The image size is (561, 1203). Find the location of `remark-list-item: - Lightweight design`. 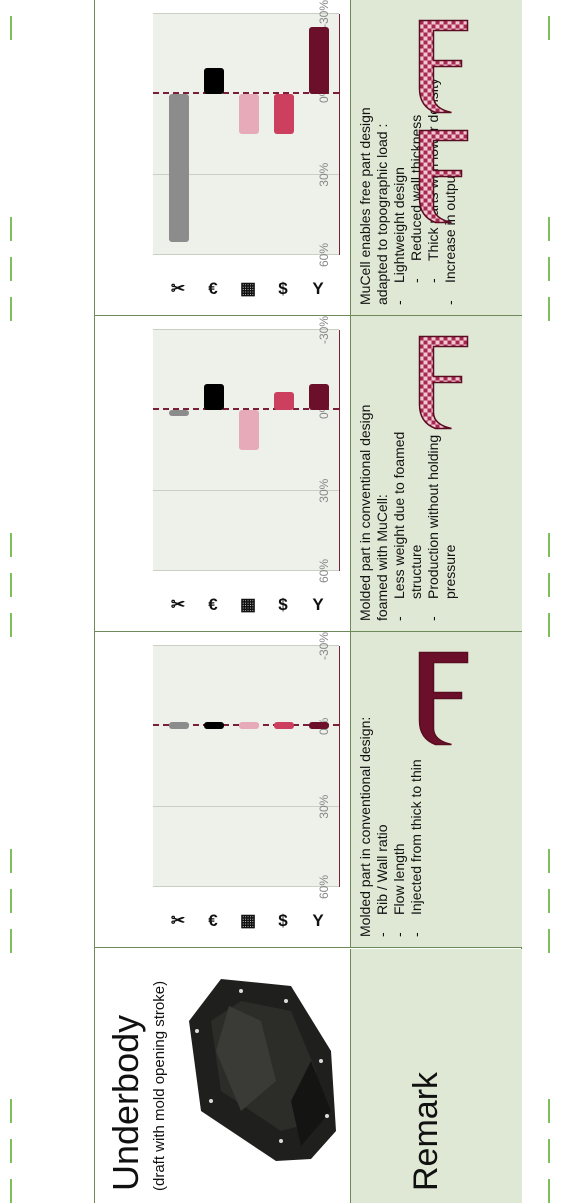

remark-list-item: - Lightweight design is located at coordinates (399, 236).